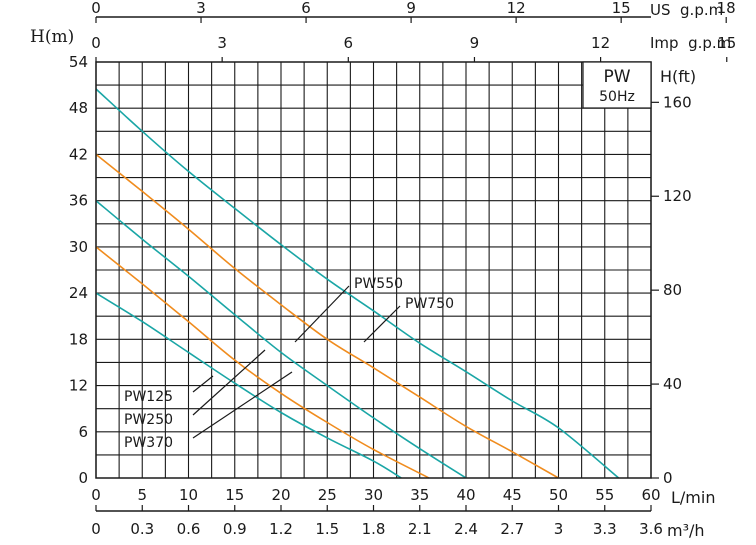 The image size is (756, 545). Describe the element at coordinates (677, 102) in the screenshot. I see `ft-tick-label: 160` at that location.